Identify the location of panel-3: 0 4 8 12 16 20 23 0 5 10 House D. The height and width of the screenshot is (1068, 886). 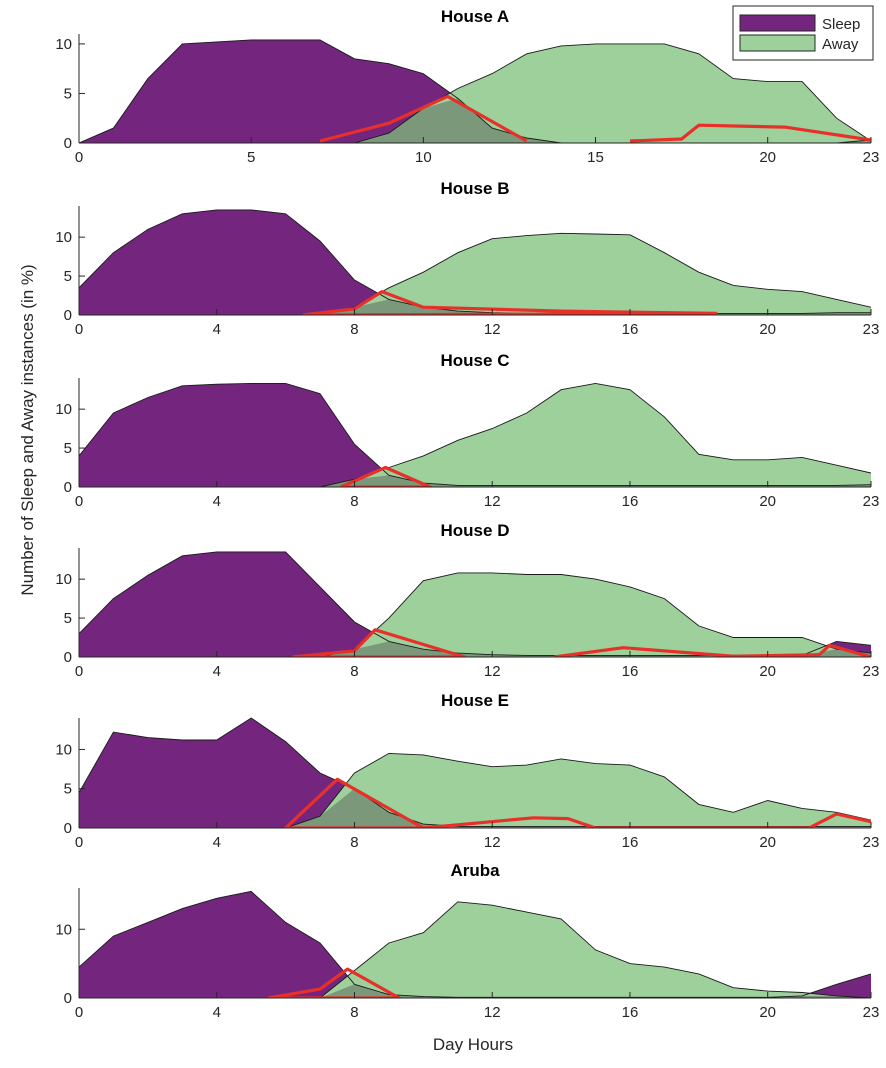
(467, 600).